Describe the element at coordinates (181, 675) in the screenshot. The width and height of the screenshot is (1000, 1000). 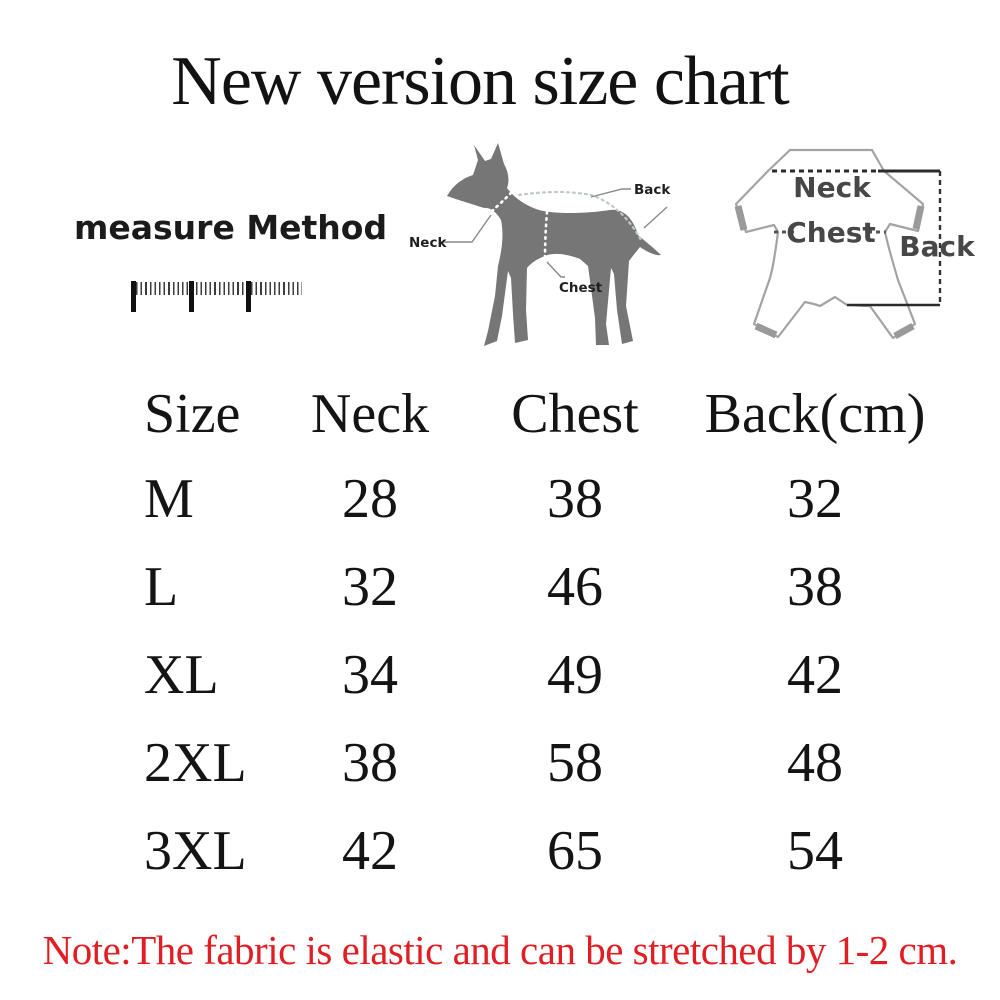
I see `row-size-label: XL` at that location.